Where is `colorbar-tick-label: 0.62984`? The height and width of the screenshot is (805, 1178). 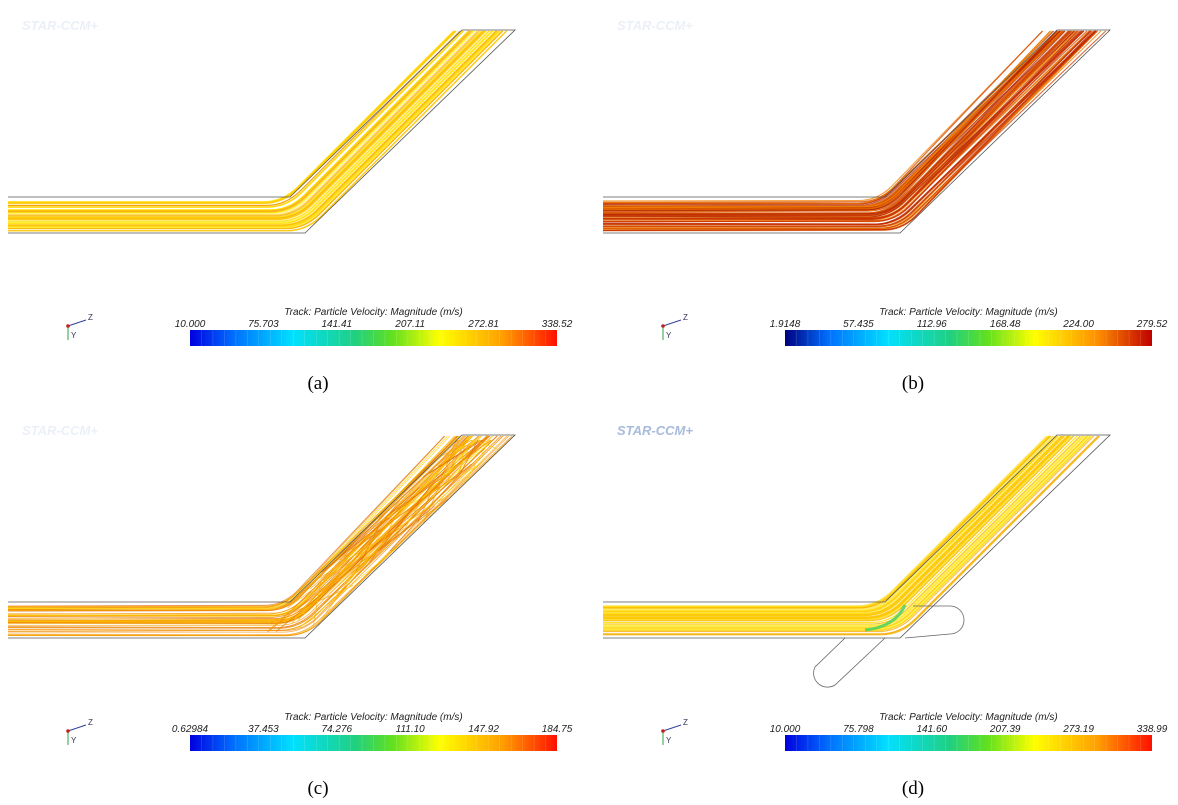
colorbar-tick-label: 0.62984 is located at coordinates (190, 729).